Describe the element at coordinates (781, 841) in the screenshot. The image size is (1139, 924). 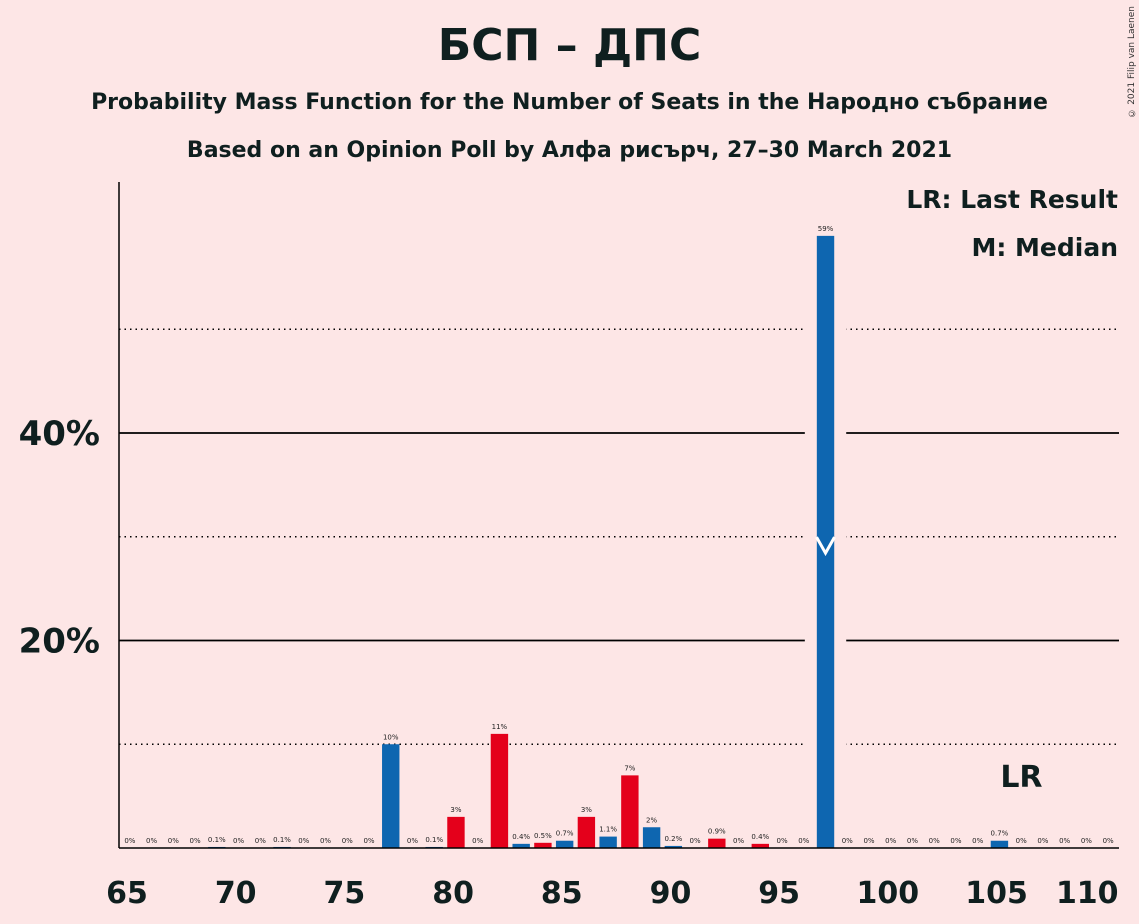
I see `bar-label-seat-96: 0%` at that location.